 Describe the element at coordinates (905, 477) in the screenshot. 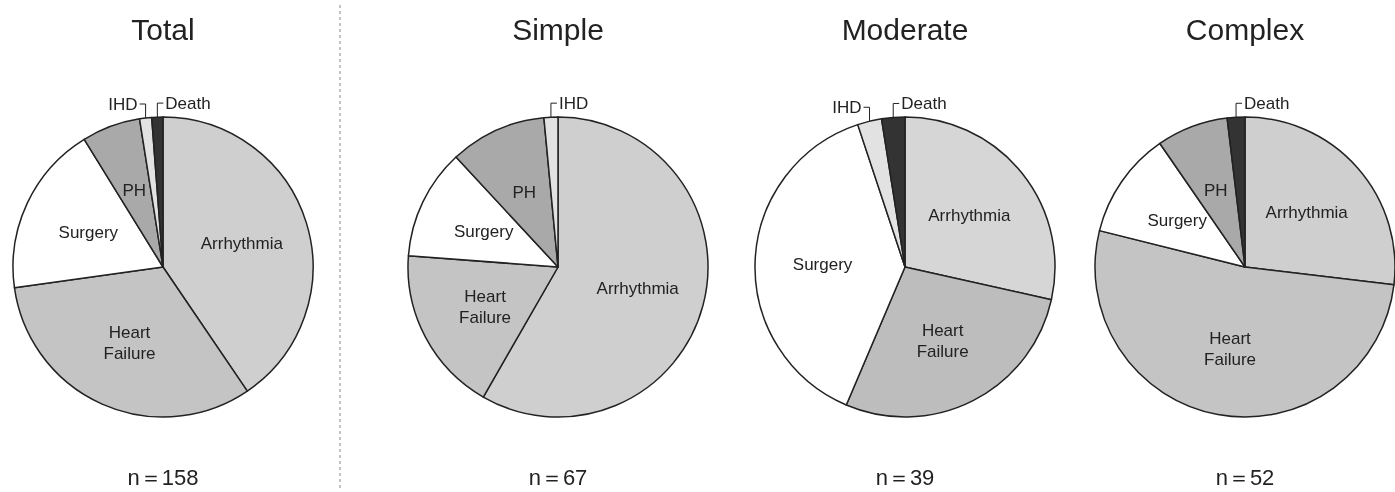

I see `text: n＝39` at that location.